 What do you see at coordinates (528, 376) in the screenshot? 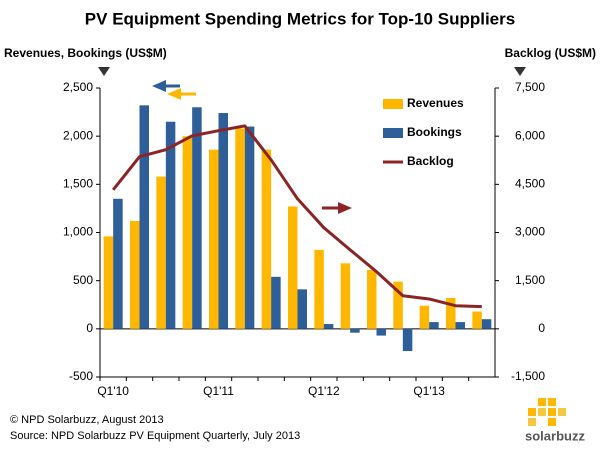
I see `y2-tick-label: -1,500` at bounding box center [528, 376].